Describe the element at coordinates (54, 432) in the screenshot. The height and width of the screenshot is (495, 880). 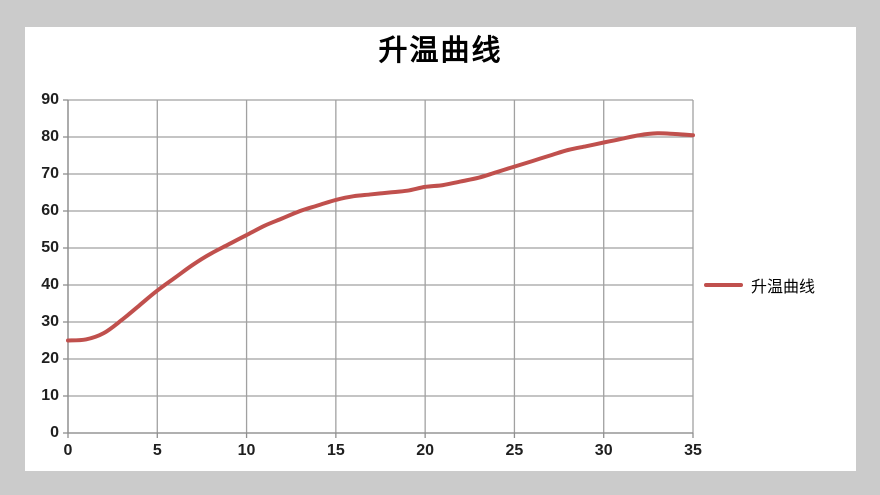
I see `y-tick-label: 0` at that location.